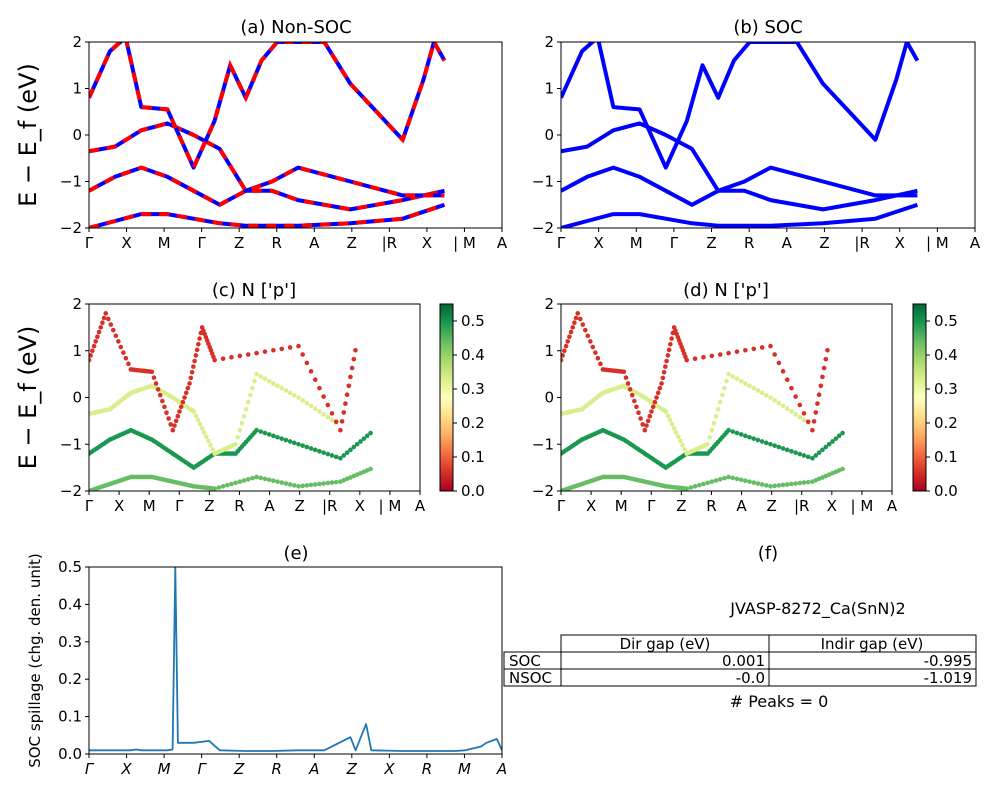 Image resolution: width=1000 pixels, height=800 pixels. I want to click on x-tick-label: R, so click(277, 243).